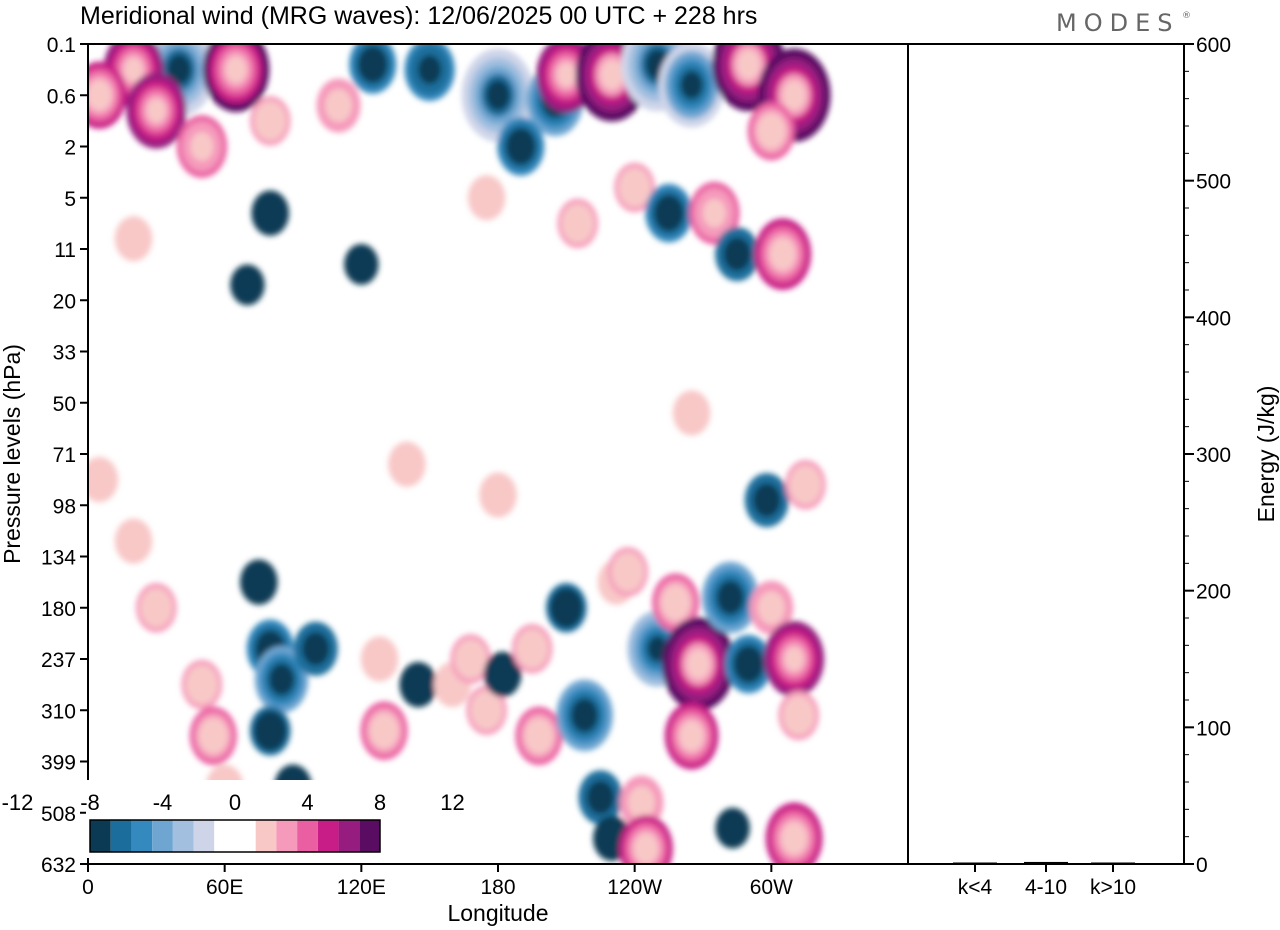  Describe the element at coordinates (1123, 23) in the screenshot. I see `modes-logo: MODES ®` at that location.